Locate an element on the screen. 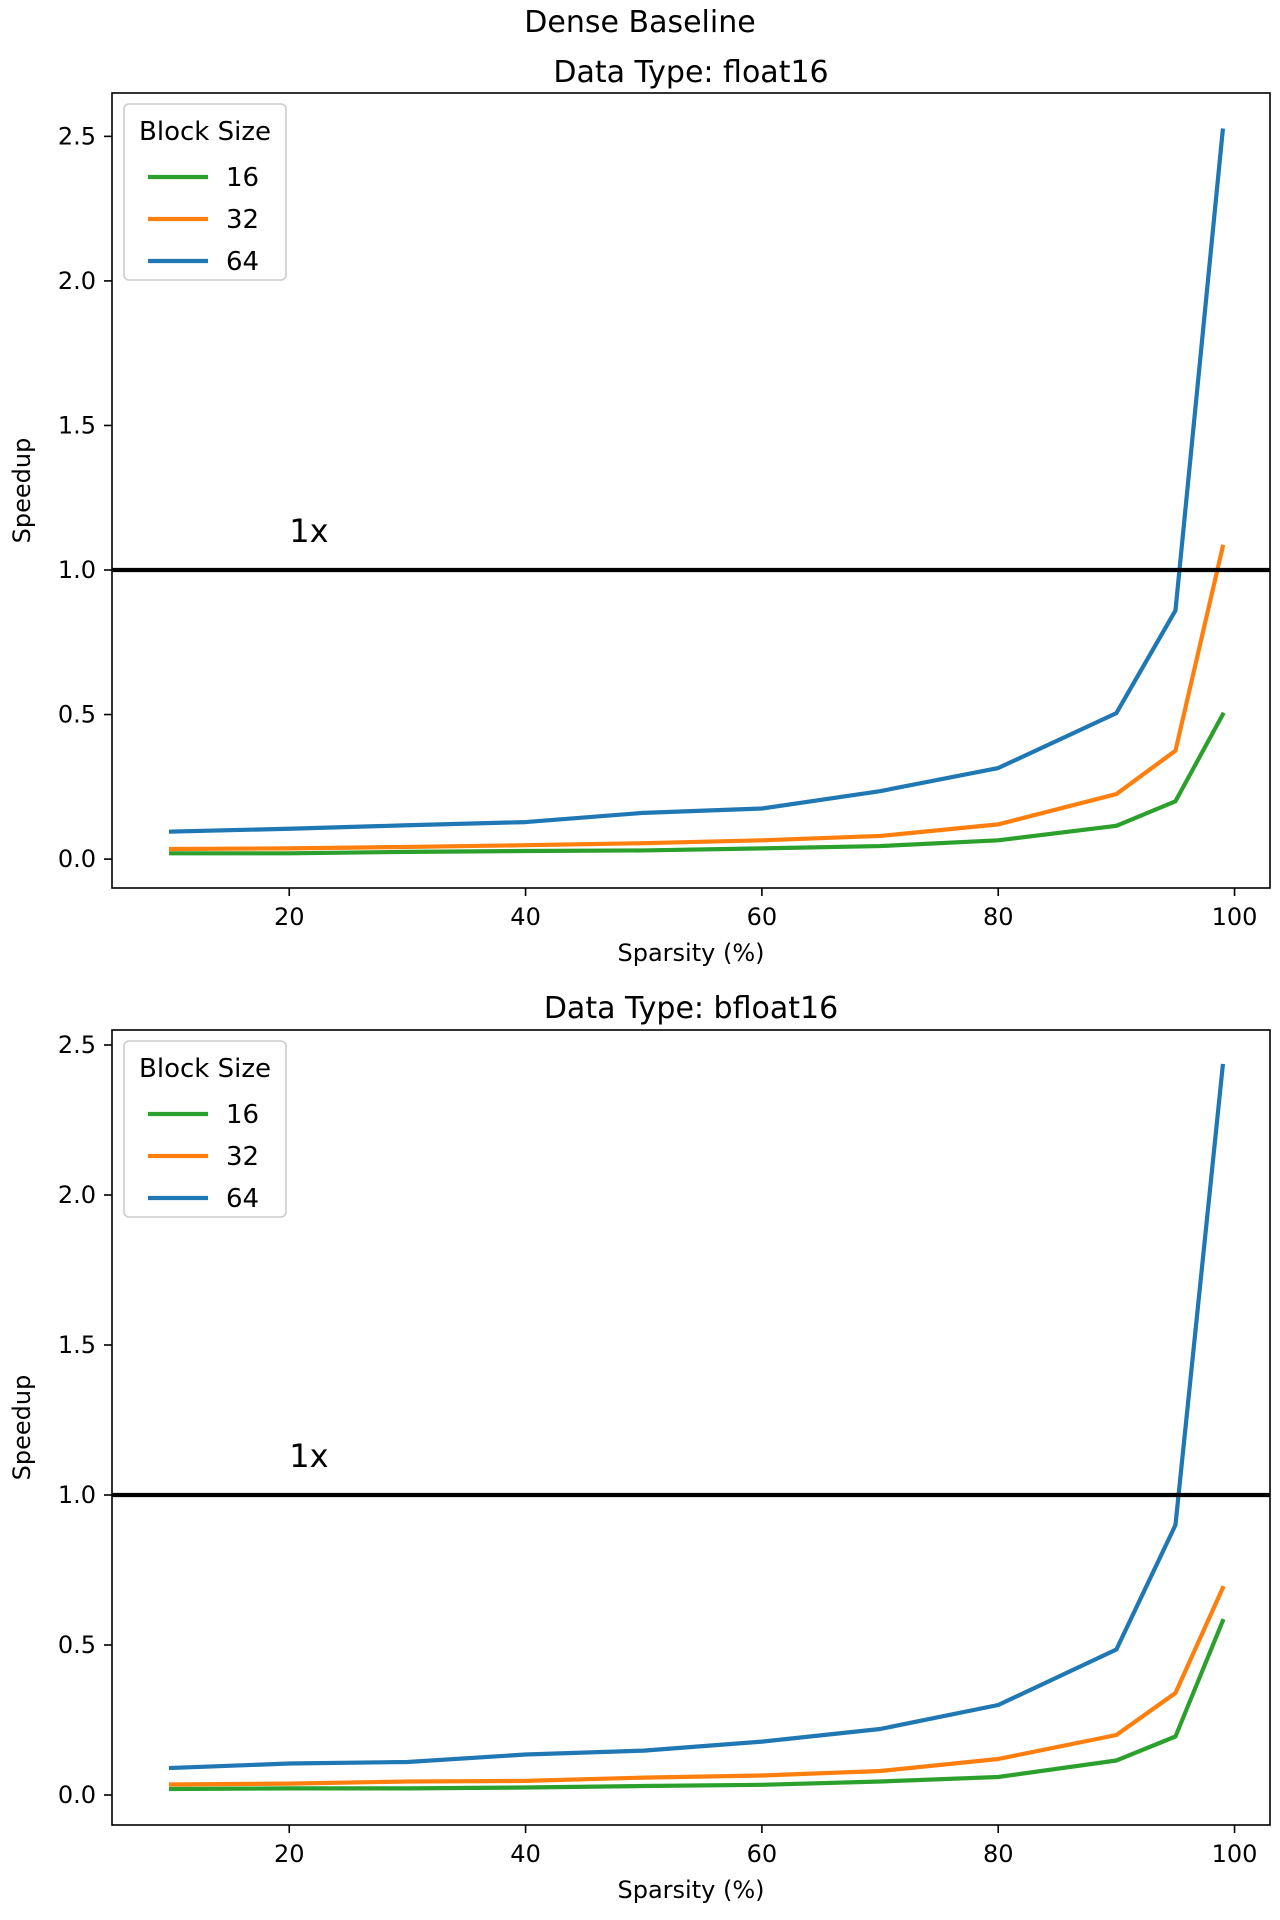 The image size is (1280, 1920). chart-title: Data Type: float16 is located at coordinates (690, 72).